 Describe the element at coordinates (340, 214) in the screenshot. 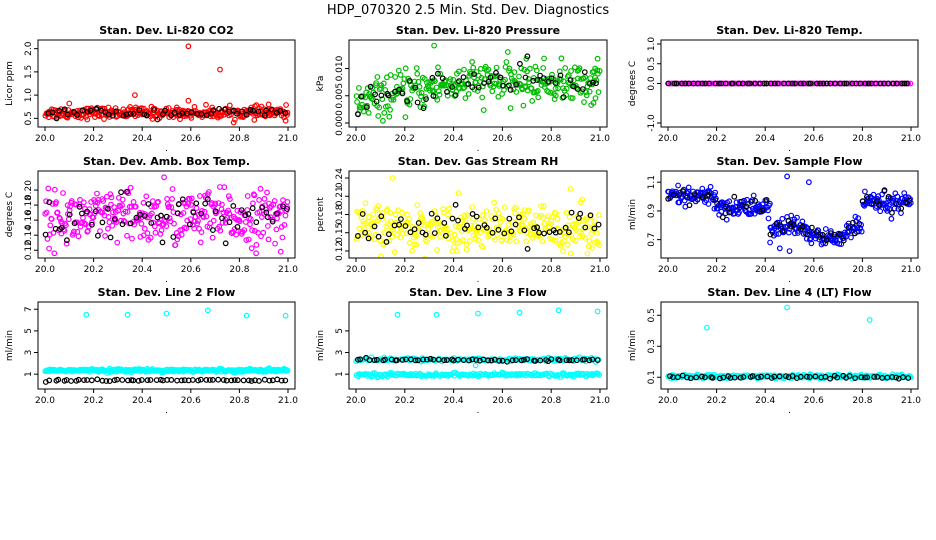

I see `y-tick-label: 0.18` at that location.